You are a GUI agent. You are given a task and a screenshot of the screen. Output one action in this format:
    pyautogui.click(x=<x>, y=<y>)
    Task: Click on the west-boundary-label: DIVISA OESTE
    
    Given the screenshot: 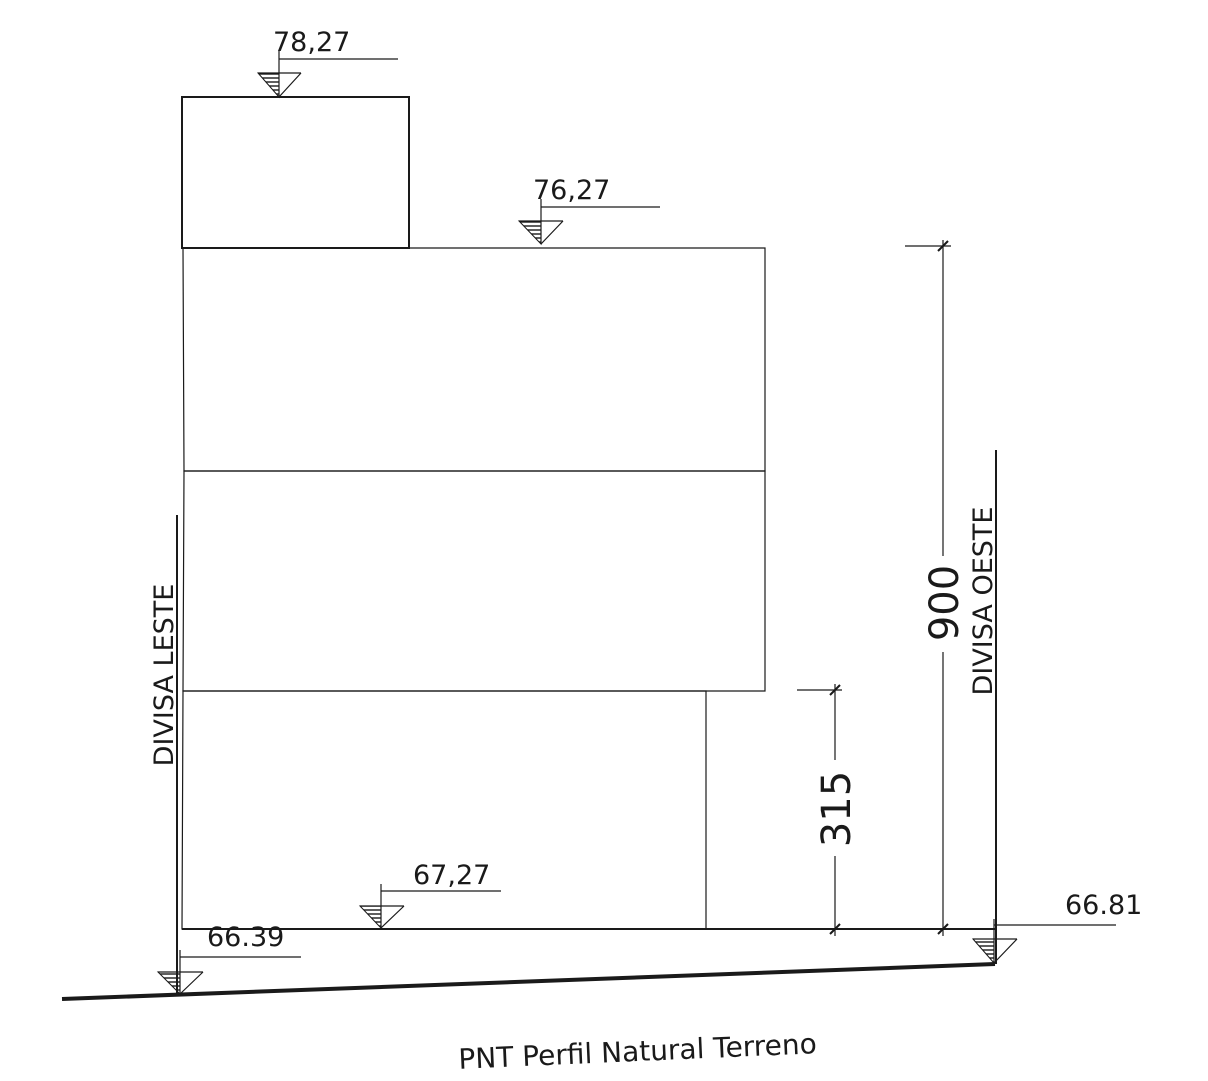 What is the action you would take?
    pyautogui.click(x=983, y=601)
    